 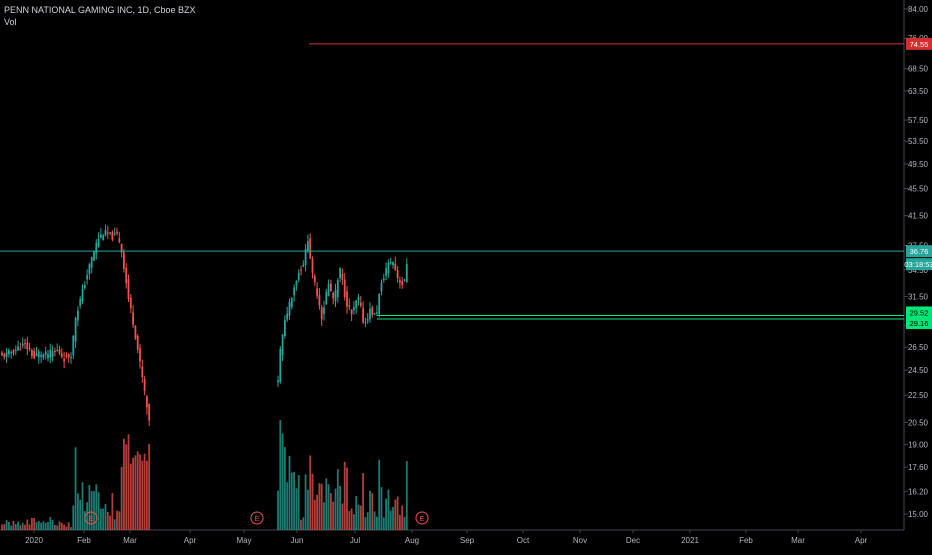 What do you see at coordinates (918, 9) in the screenshot?
I see `y-tick-label-0: 84.00` at bounding box center [918, 9].